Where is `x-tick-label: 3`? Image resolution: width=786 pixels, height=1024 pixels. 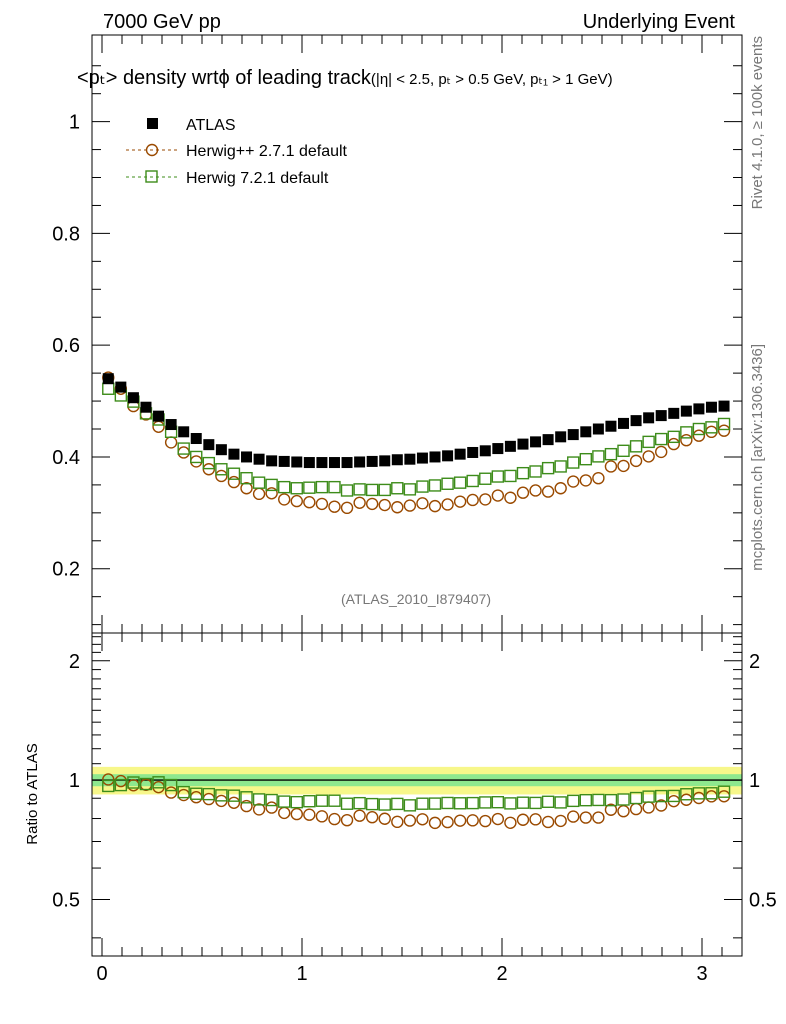 x-tick-label: 3 is located at coordinates (701, 974).